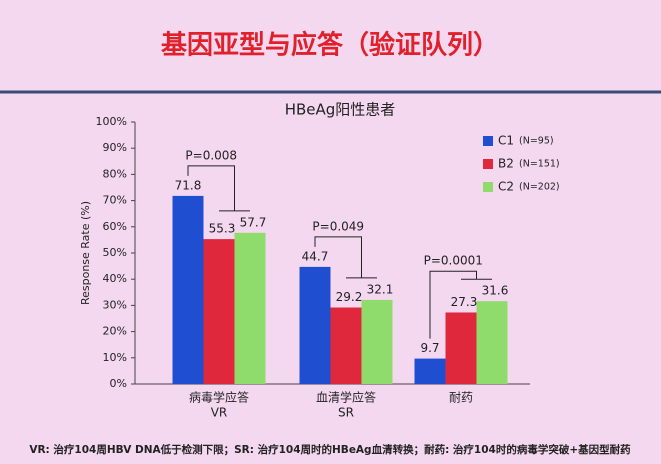  What do you see at coordinates (115, 331) in the screenshot?
I see `y-tick-label: 20%` at bounding box center [115, 331].